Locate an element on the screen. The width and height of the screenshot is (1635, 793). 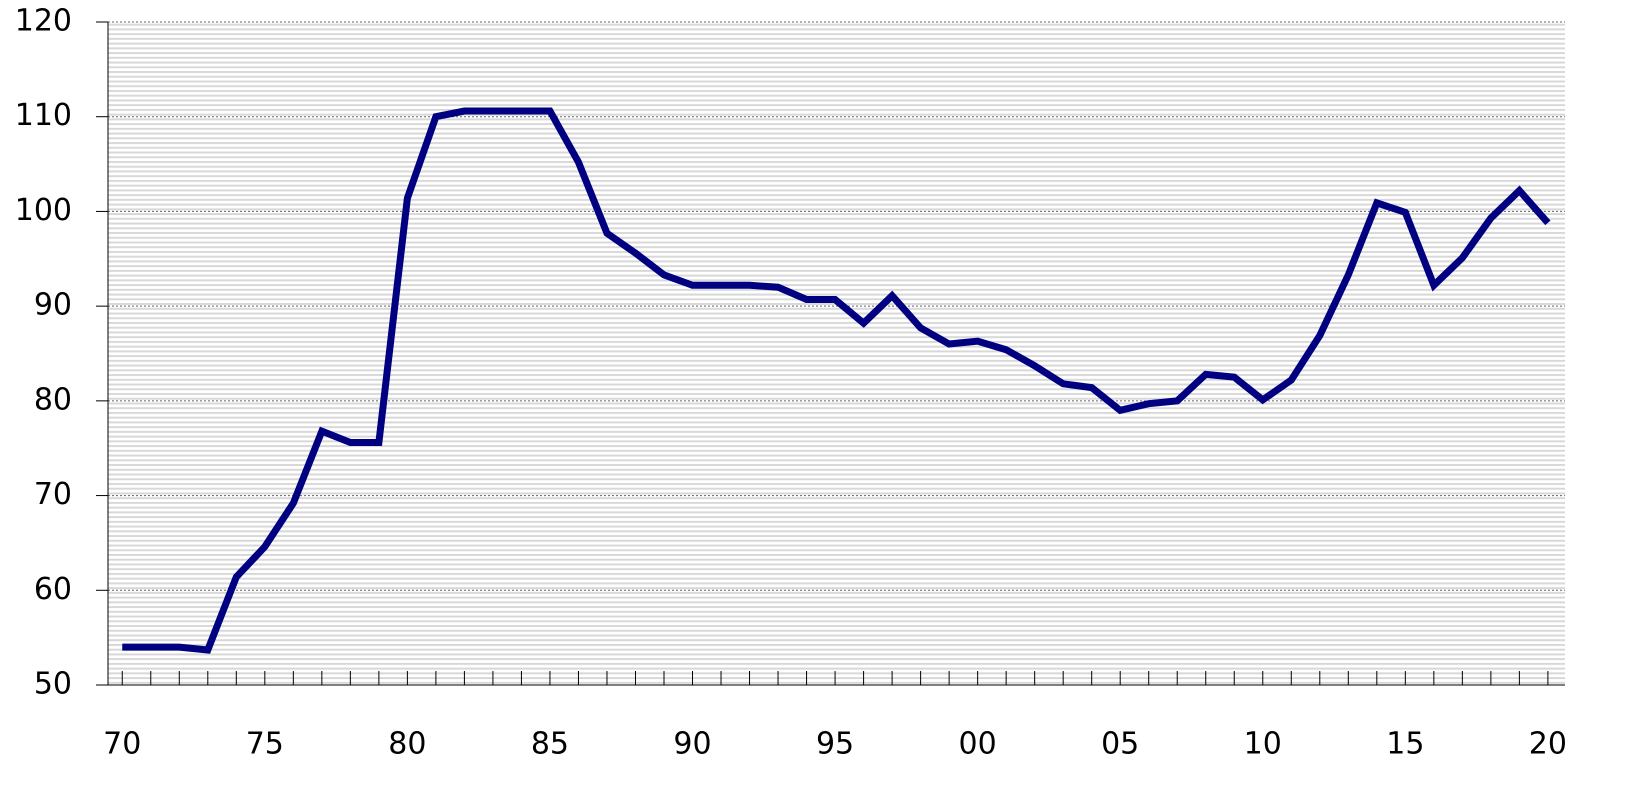
x-tick-label: 05 is located at coordinates (1120, 744).